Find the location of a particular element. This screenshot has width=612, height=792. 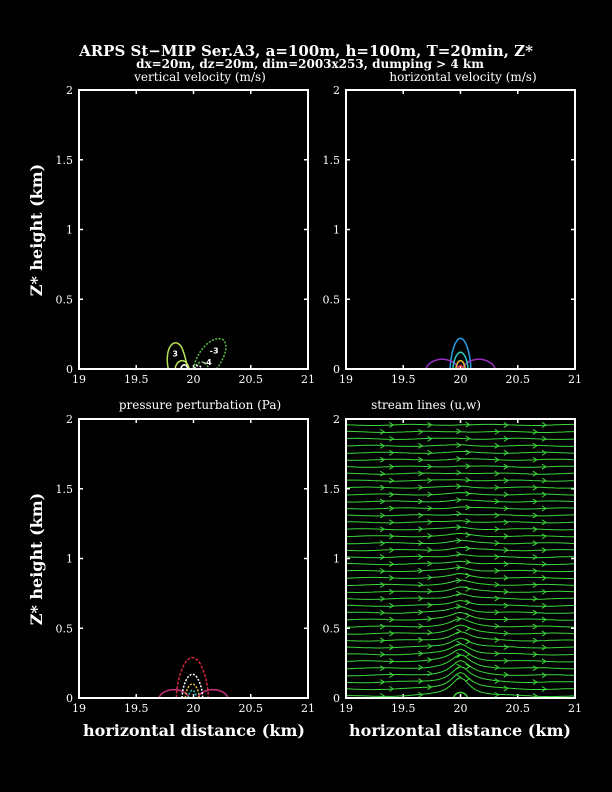

x-tick-label: 20.5 is located at coordinates (518, 708).